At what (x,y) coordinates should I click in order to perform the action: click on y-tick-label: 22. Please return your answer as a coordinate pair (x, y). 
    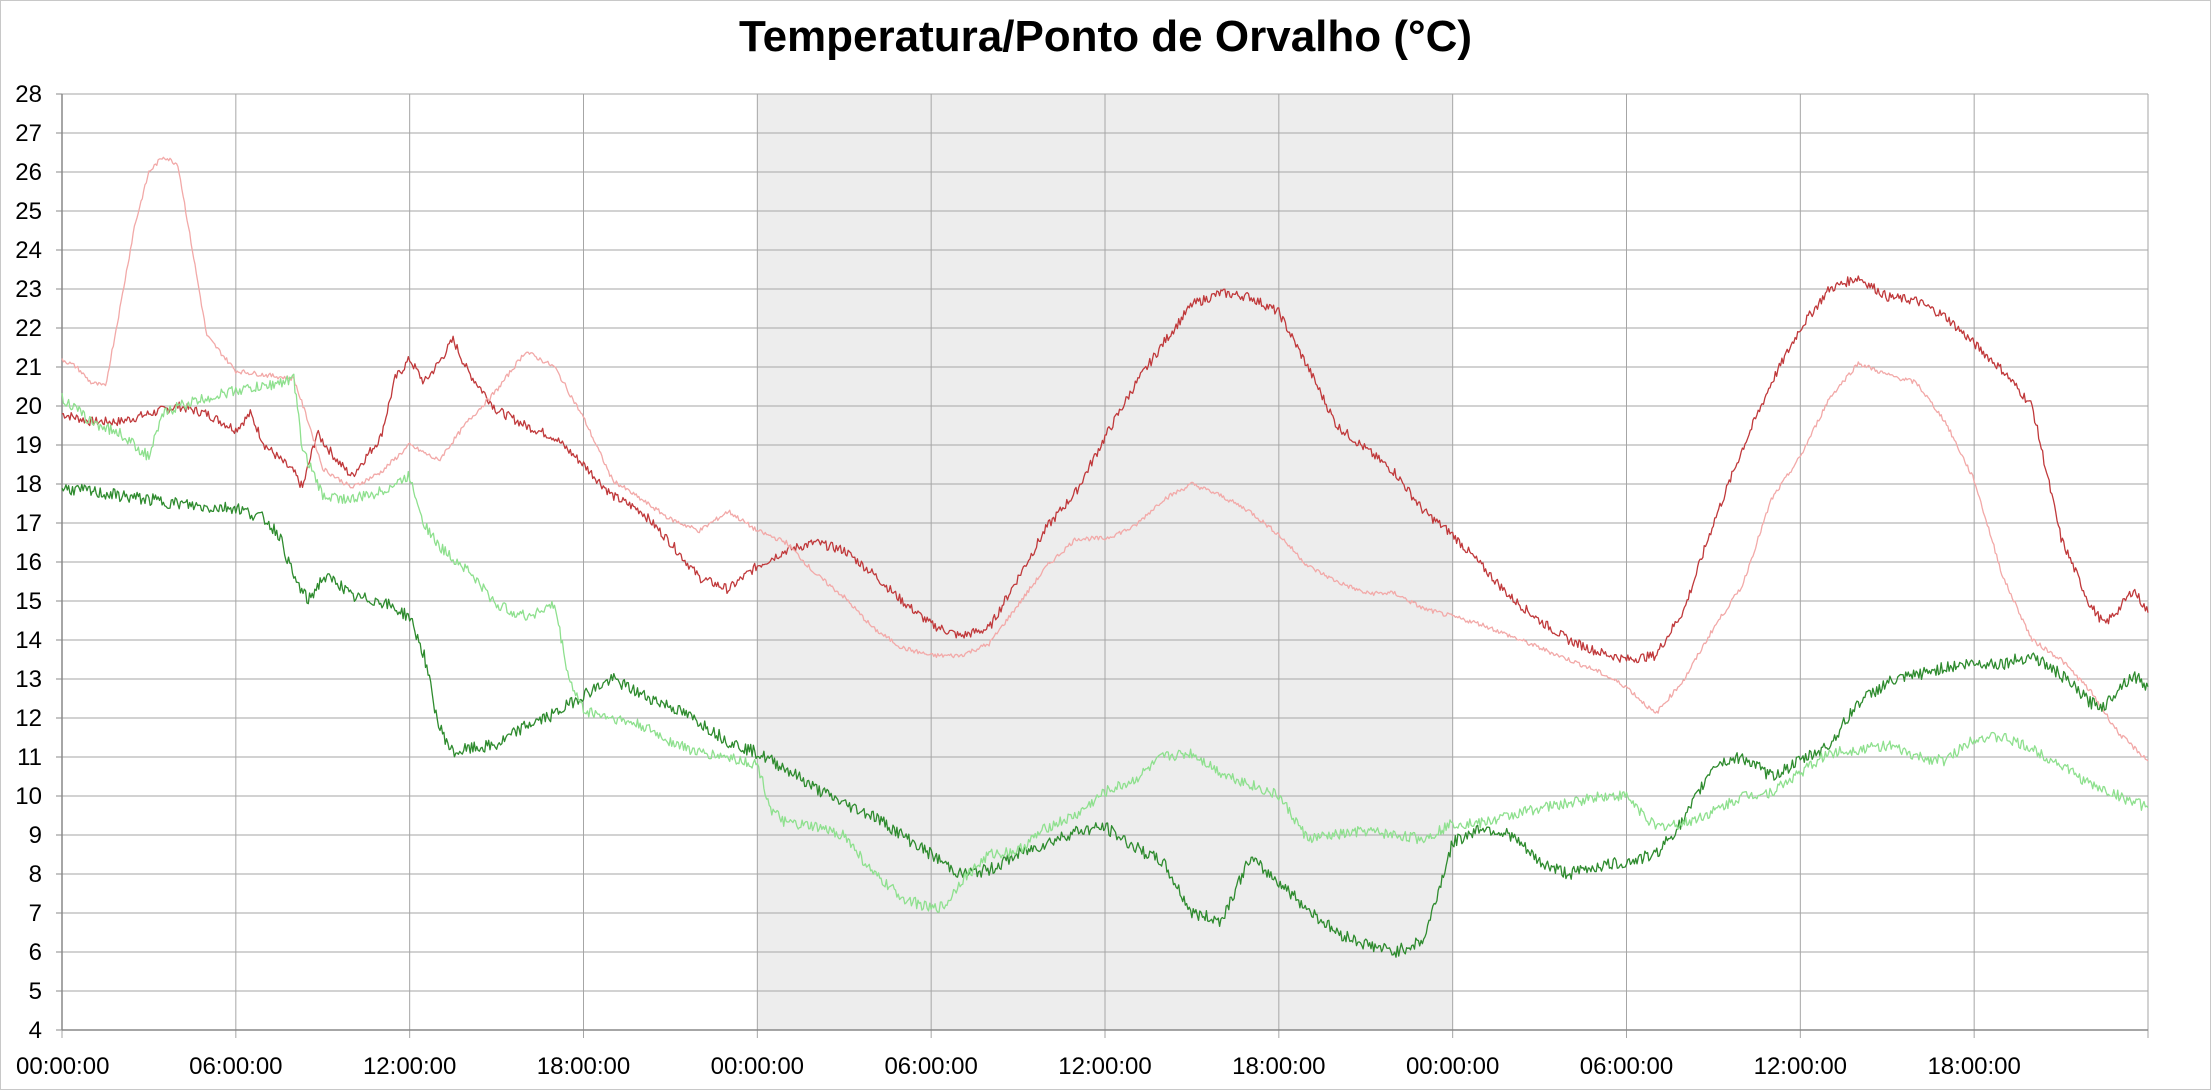
    Looking at the image, I should click on (28, 328).